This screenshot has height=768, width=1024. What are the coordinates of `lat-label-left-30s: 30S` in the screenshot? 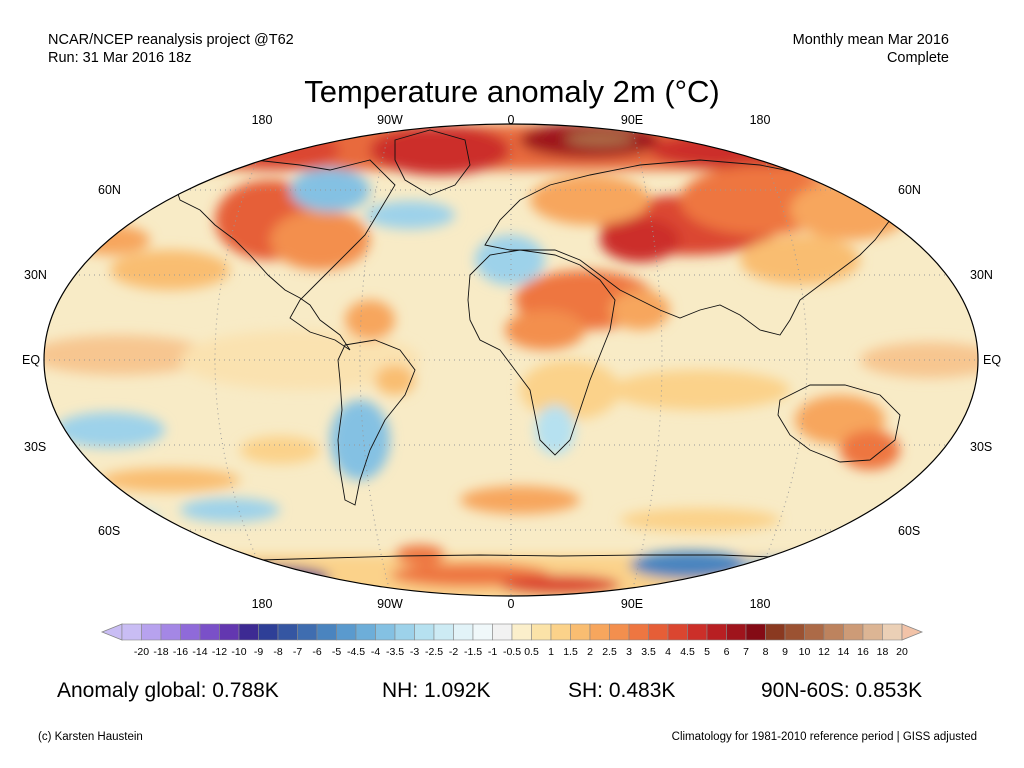 It's located at (35, 447).